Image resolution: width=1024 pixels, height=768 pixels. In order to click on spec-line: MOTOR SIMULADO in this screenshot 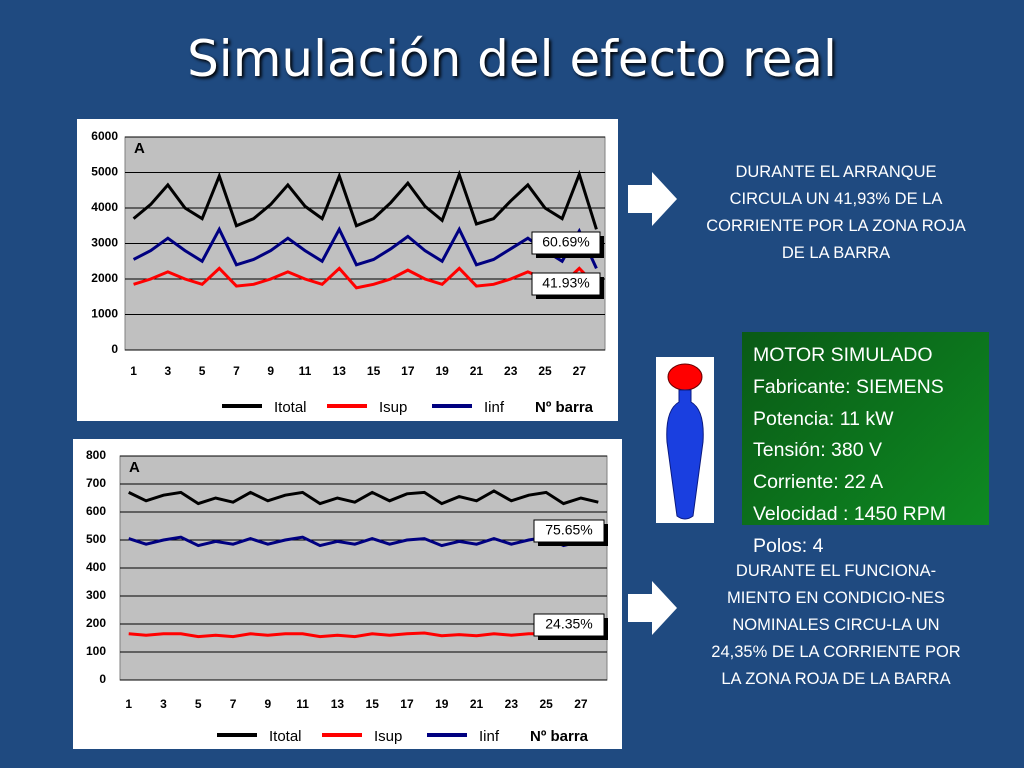, I will do `click(843, 355)`.